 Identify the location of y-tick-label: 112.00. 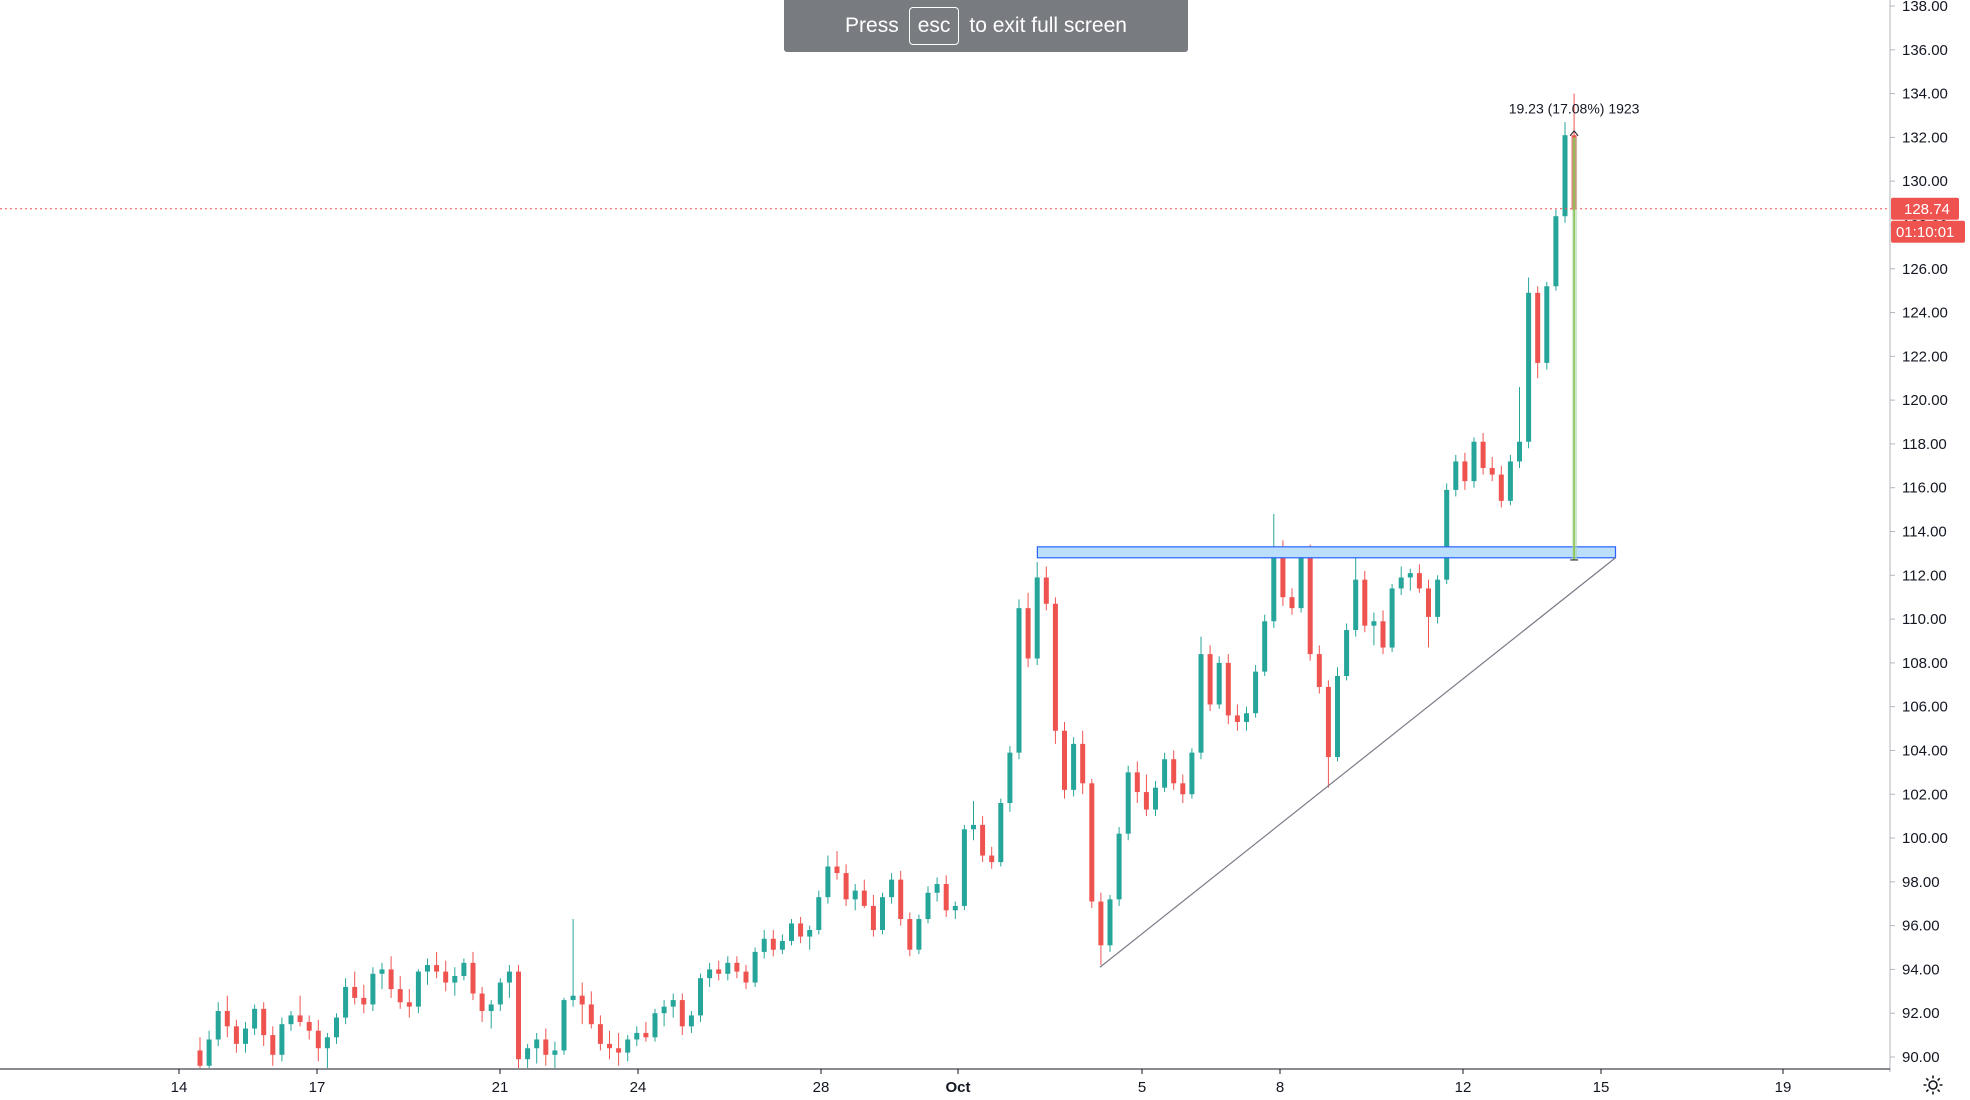
(1924, 575).